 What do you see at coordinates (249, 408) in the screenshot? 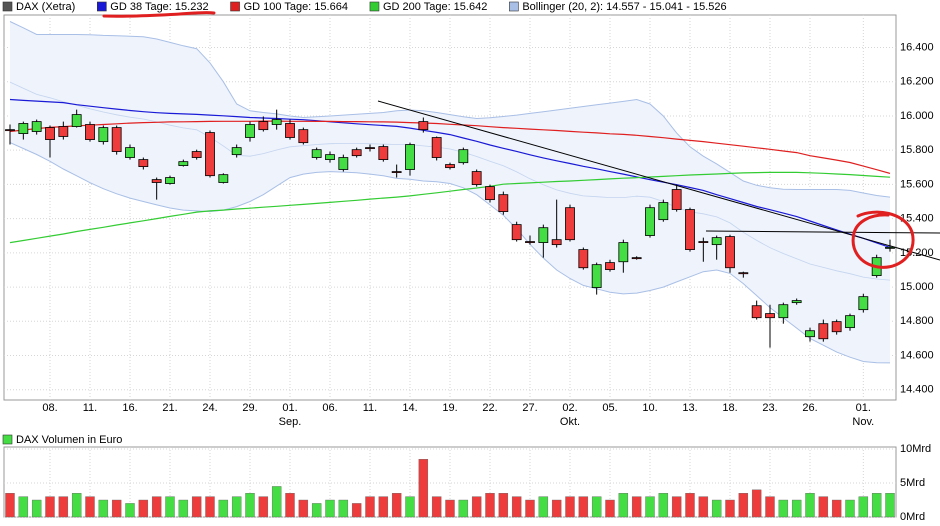
I see `x-tick-label: 29.` at bounding box center [249, 408].